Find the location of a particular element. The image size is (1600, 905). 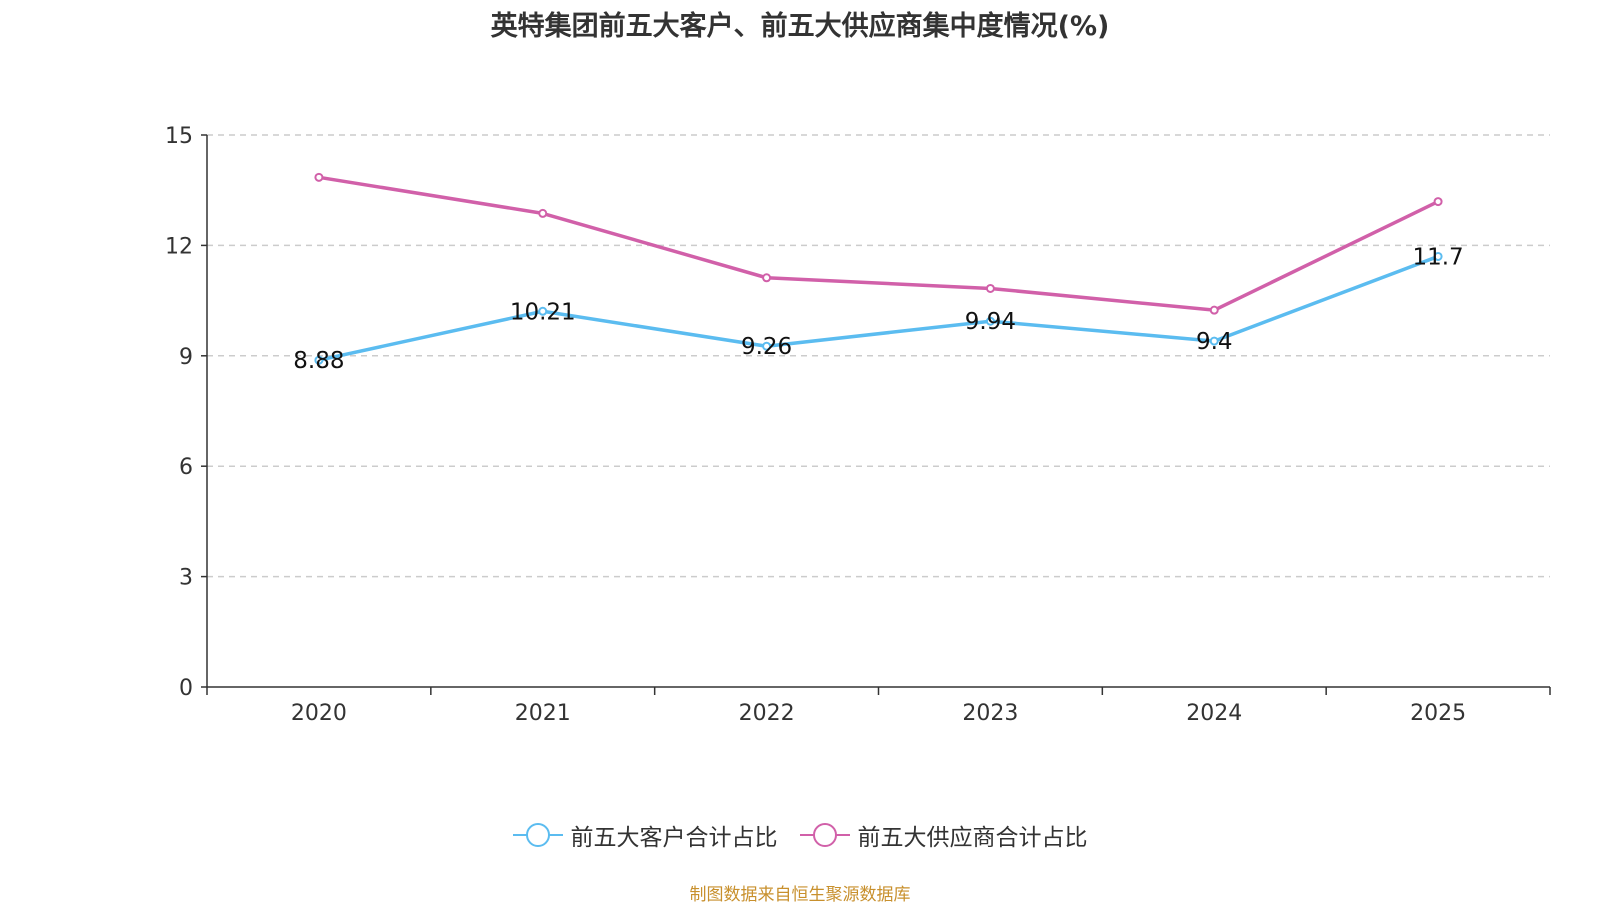

legend: 前五大客户合计占比 前五大供应商合计占比 is located at coordinates (800, 835).